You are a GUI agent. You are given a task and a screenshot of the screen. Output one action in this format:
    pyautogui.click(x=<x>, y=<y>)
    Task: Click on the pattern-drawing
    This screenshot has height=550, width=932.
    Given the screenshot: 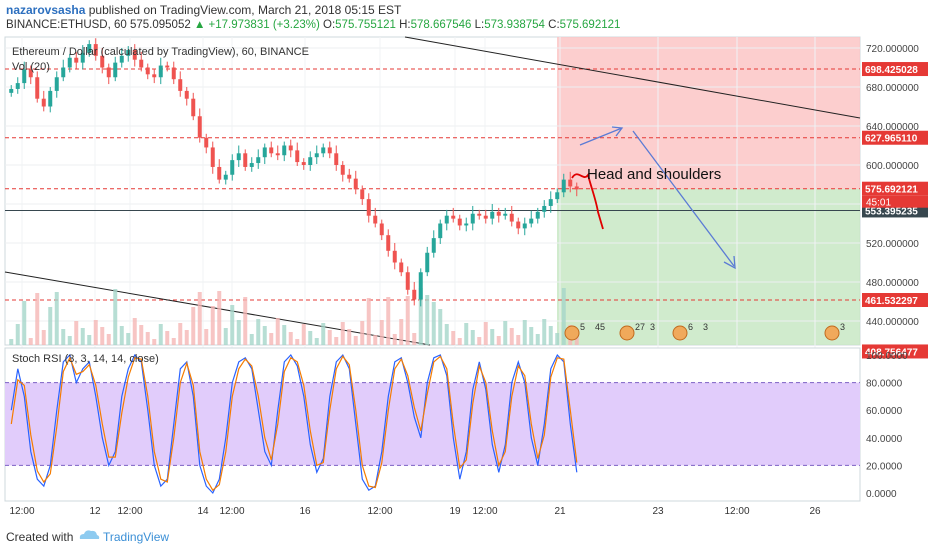 What is the action you would take?
    pyautogui.click(x=587, y=201)
    